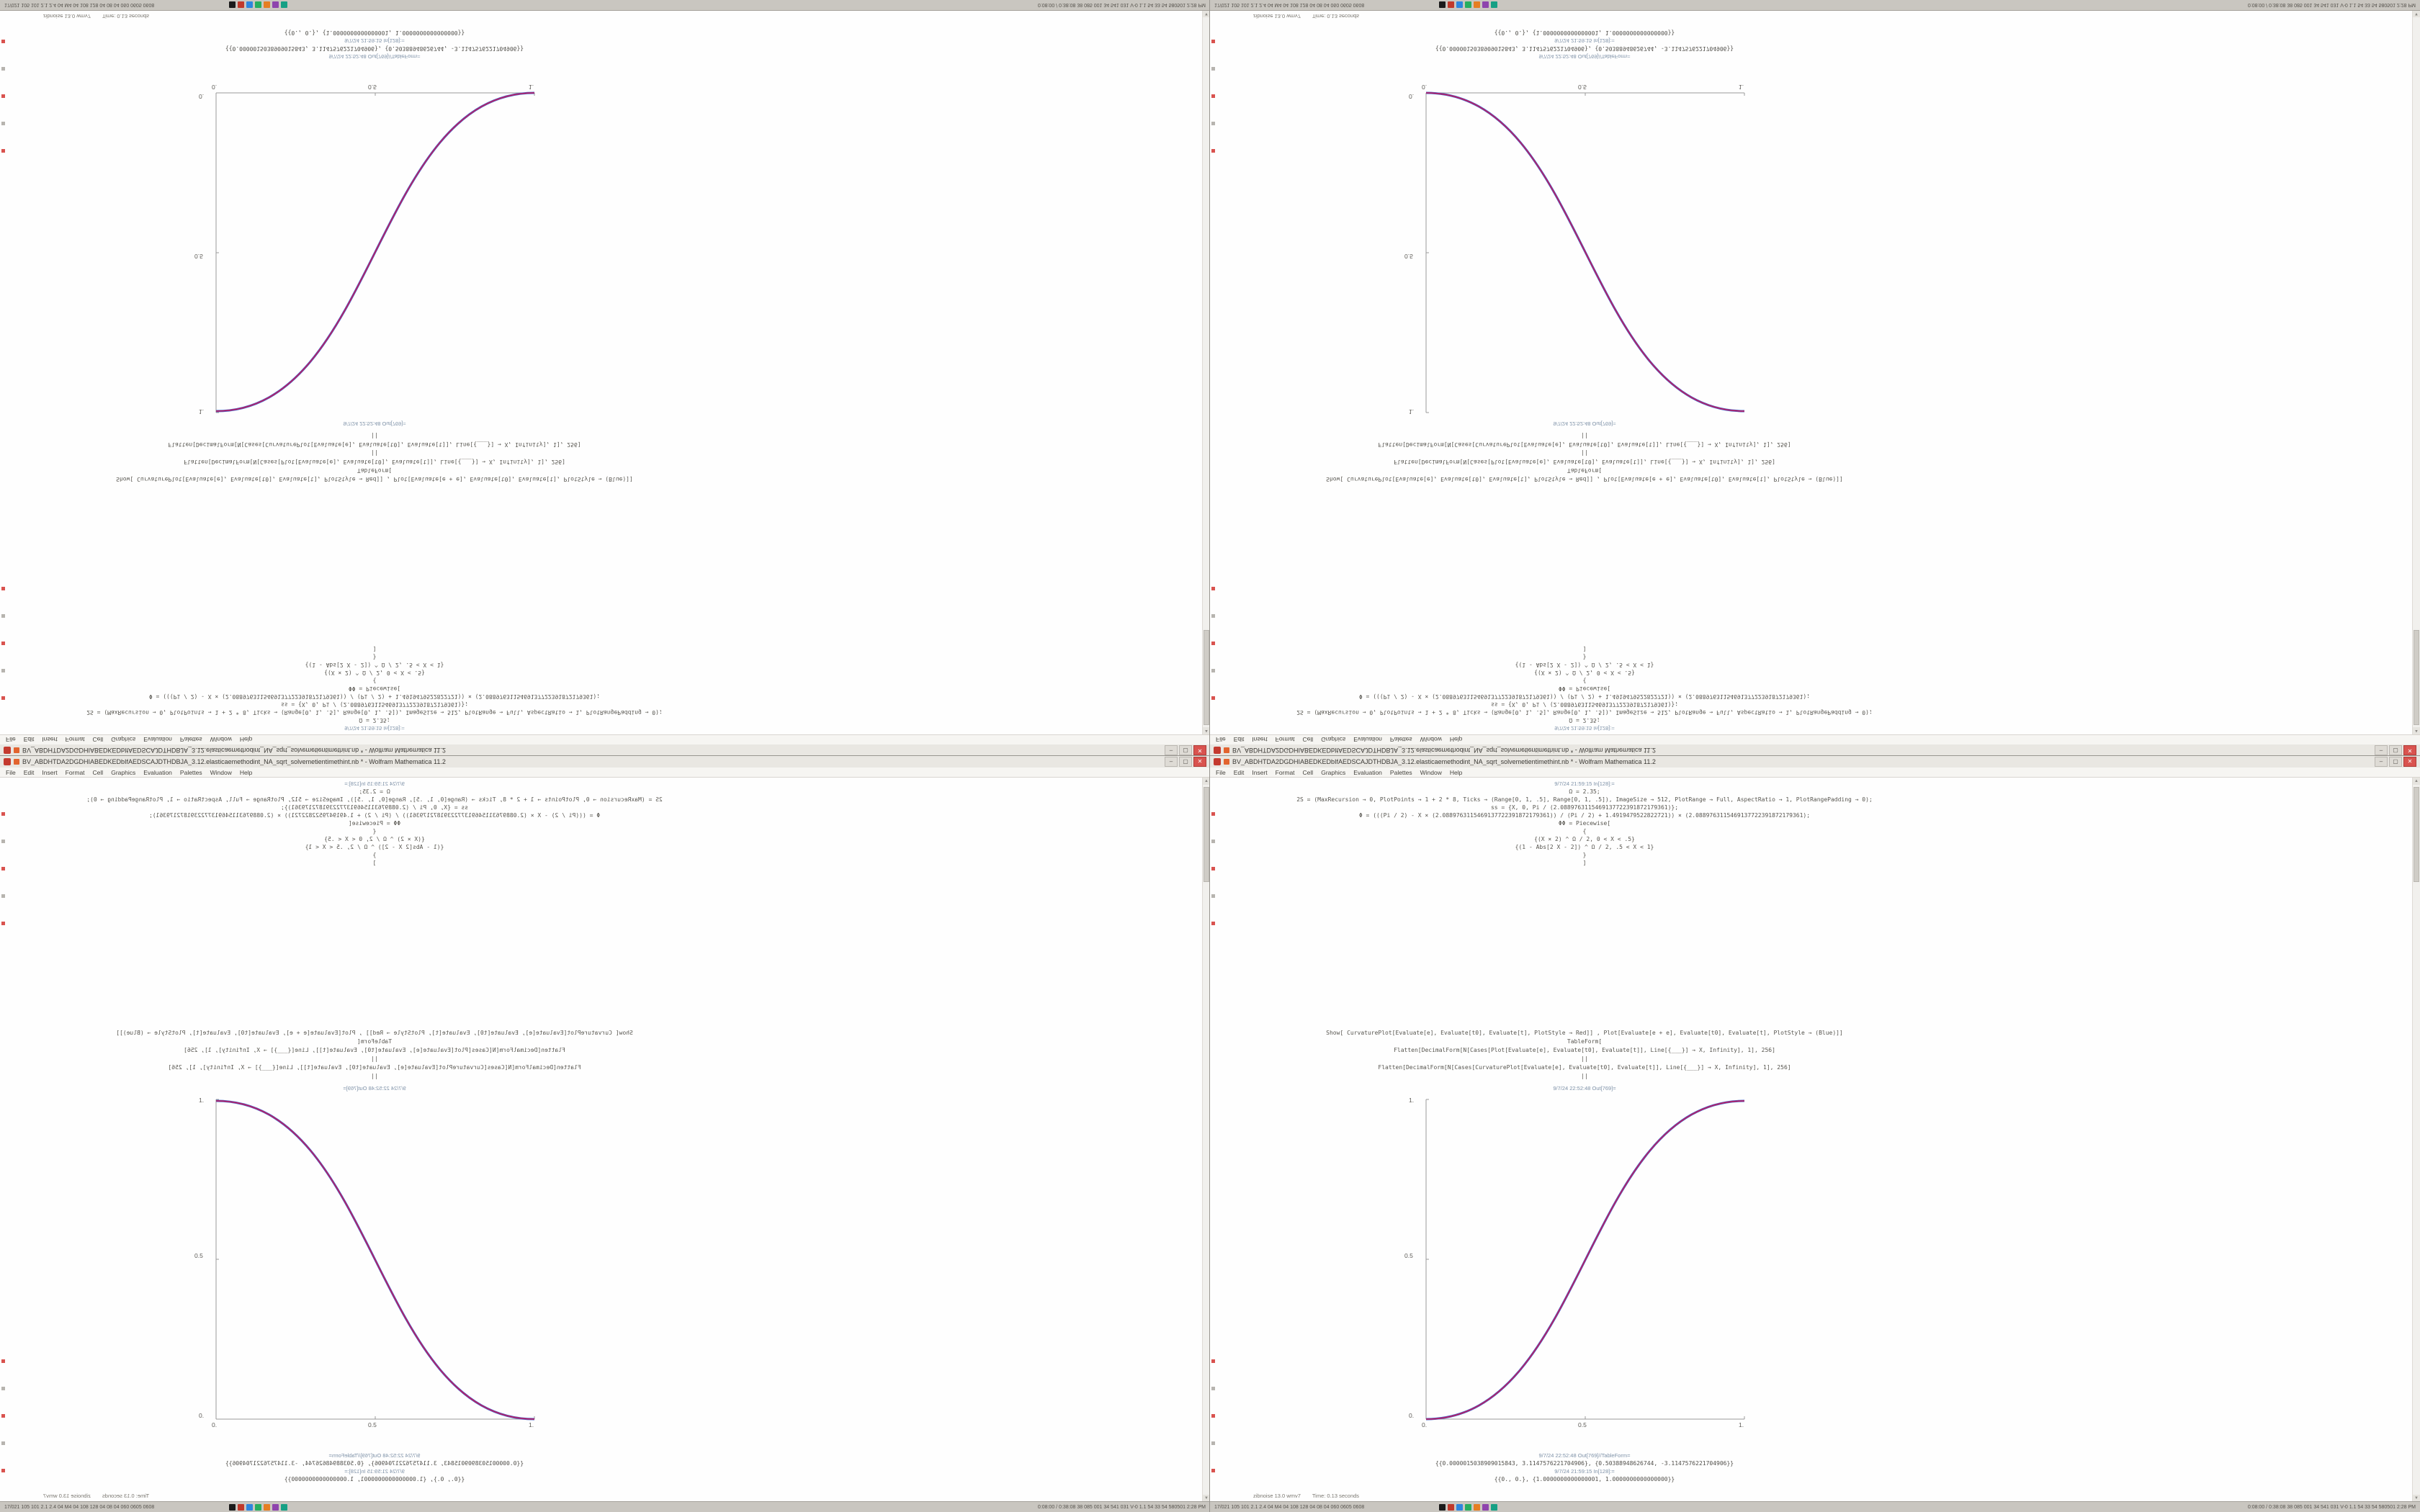 The width and height of the screenshot is (2420, 1512). Describe the element at coordinates (1585, 720) in the screenshot. I see `input-cell-line: Ω = 2.35;` at that location.